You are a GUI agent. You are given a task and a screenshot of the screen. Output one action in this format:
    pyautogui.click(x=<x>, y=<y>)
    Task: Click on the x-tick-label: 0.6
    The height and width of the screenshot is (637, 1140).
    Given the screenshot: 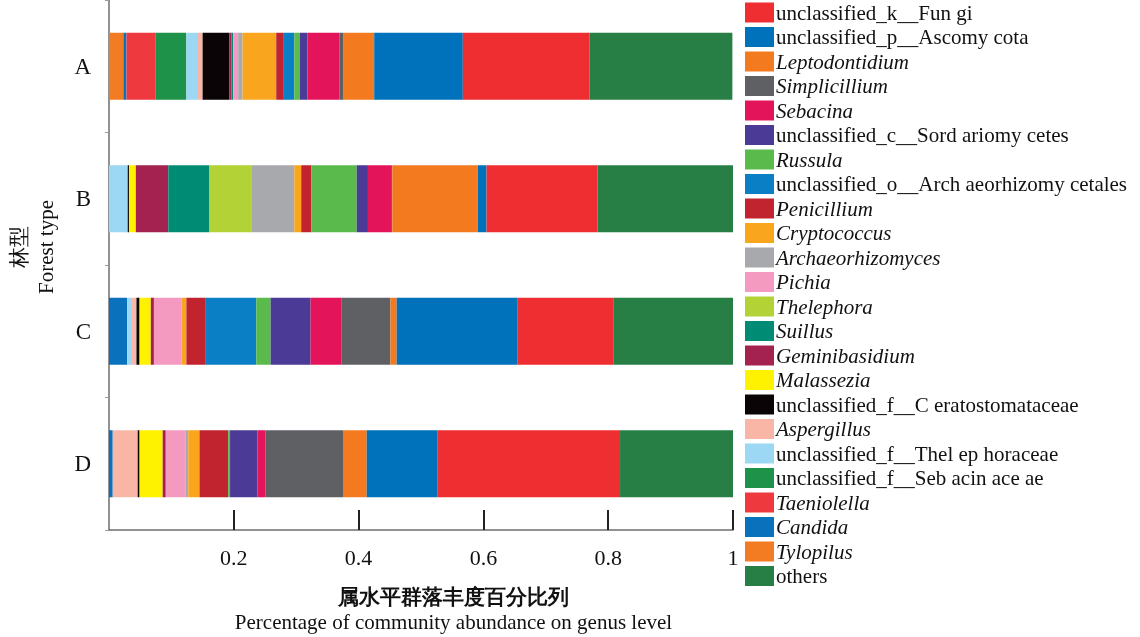 What is the action you would take?
    pyautogui.click(x=483, y=557)
    